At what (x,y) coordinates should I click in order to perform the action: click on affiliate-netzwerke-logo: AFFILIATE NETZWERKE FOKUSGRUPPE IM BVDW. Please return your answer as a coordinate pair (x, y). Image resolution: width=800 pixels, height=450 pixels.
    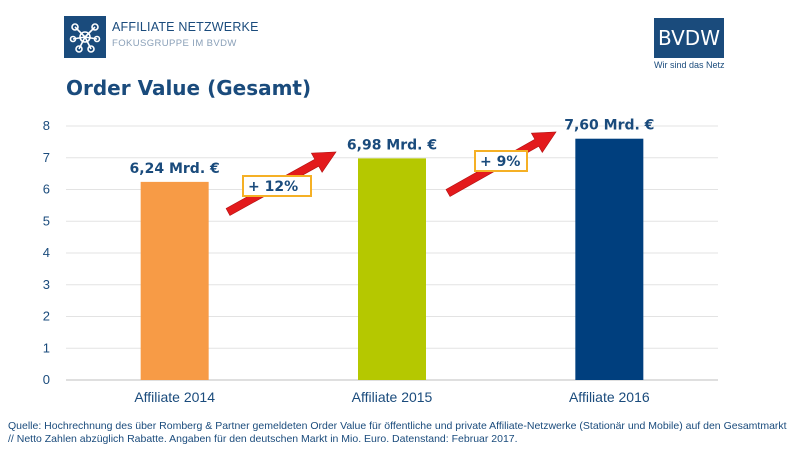
    Looking at the image, I should click on (161, 37).